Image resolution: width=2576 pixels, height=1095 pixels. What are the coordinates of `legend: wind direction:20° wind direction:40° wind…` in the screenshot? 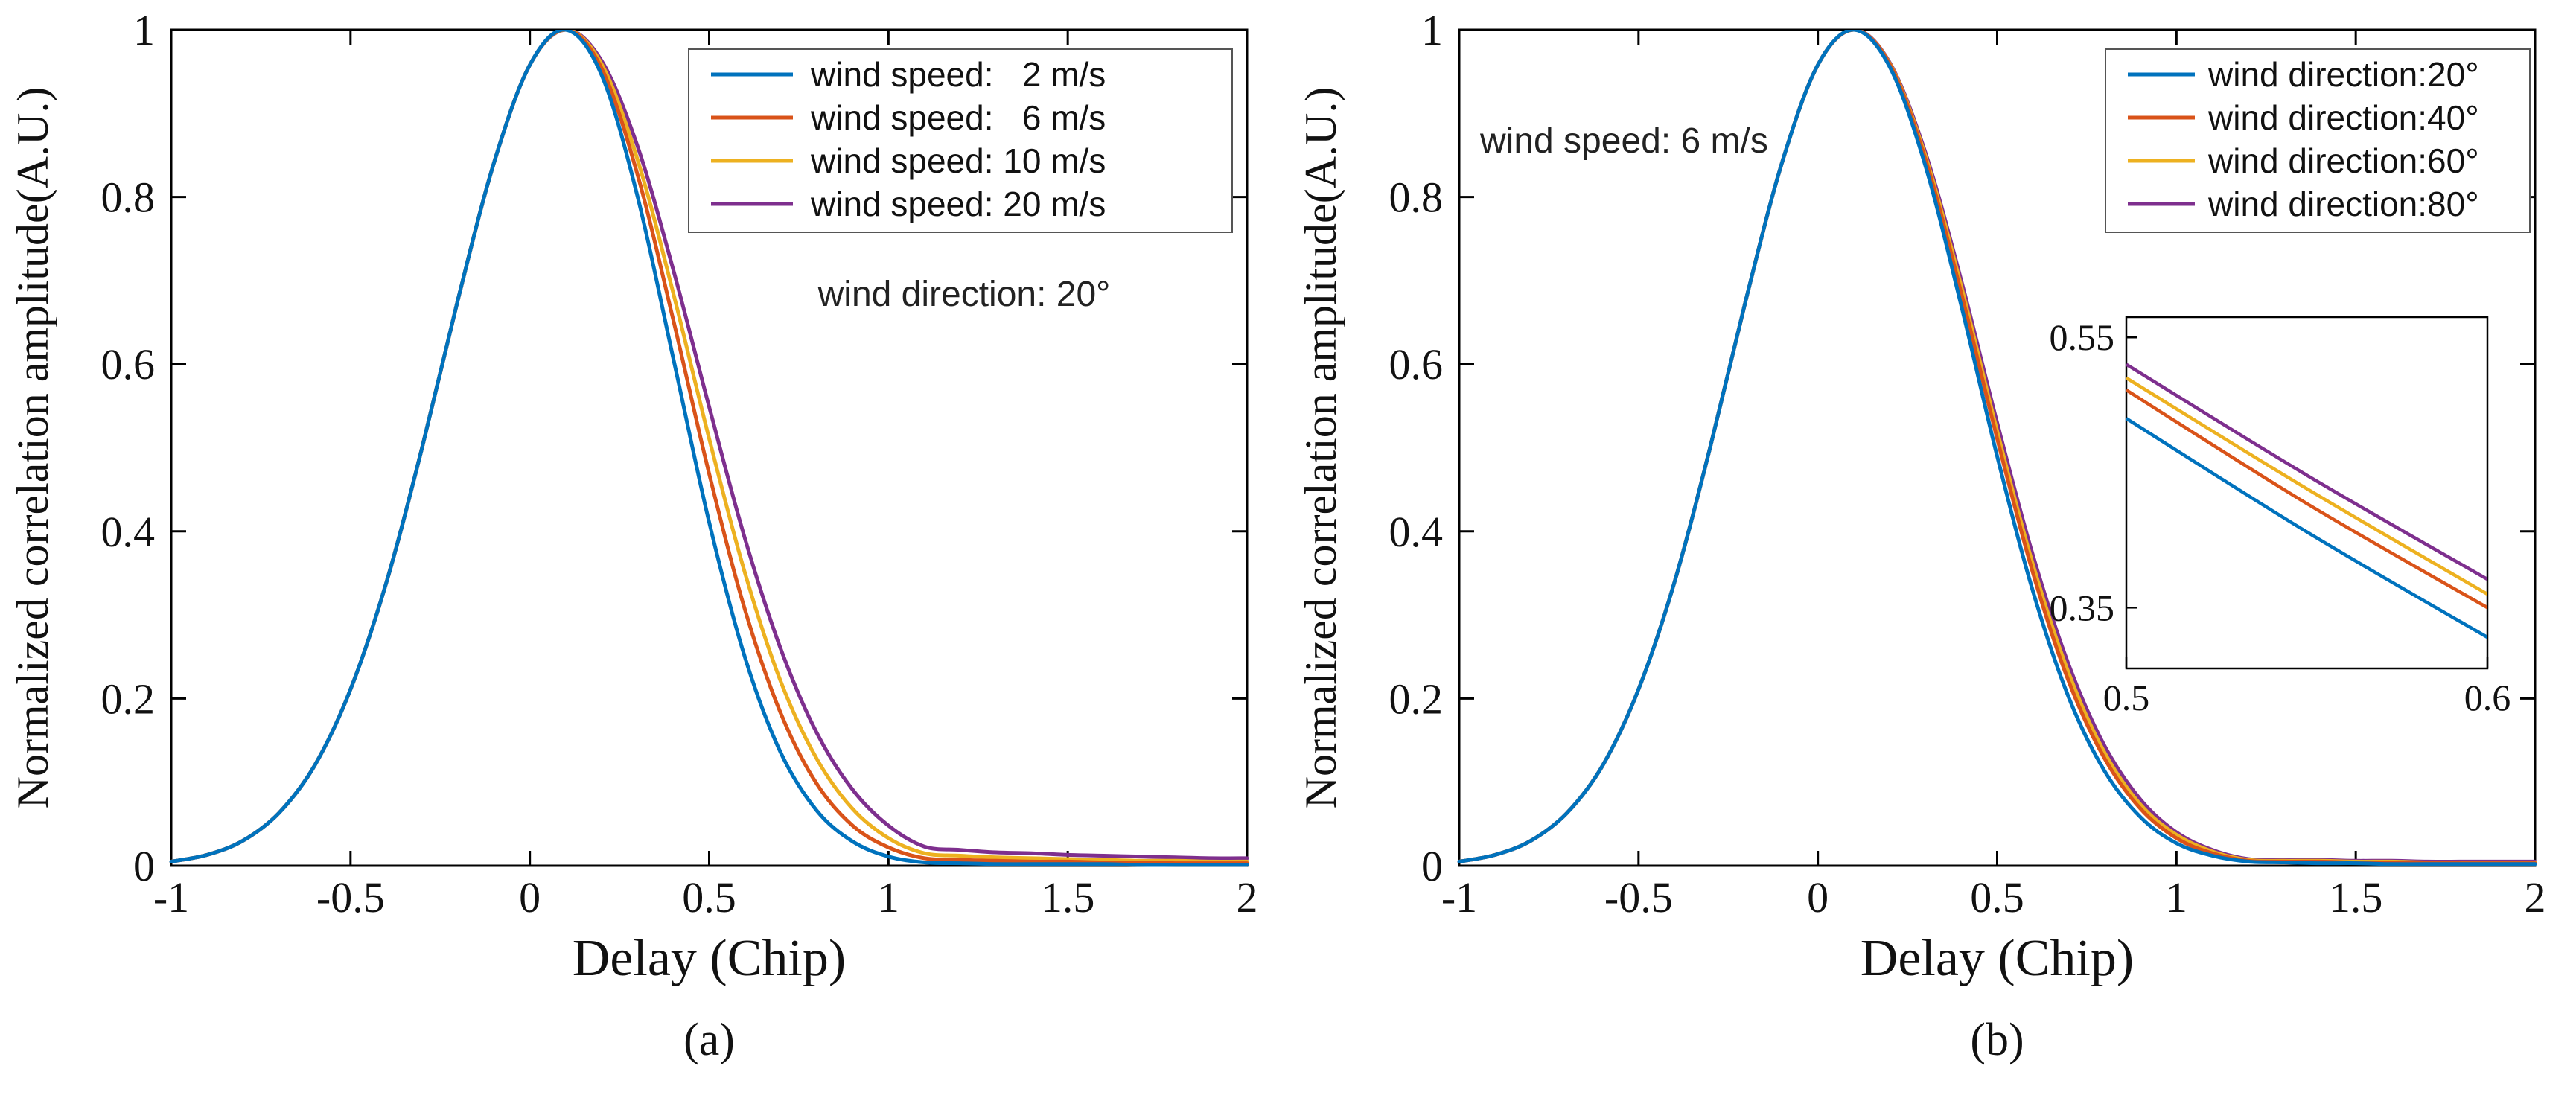 It's located at (2318, 141).